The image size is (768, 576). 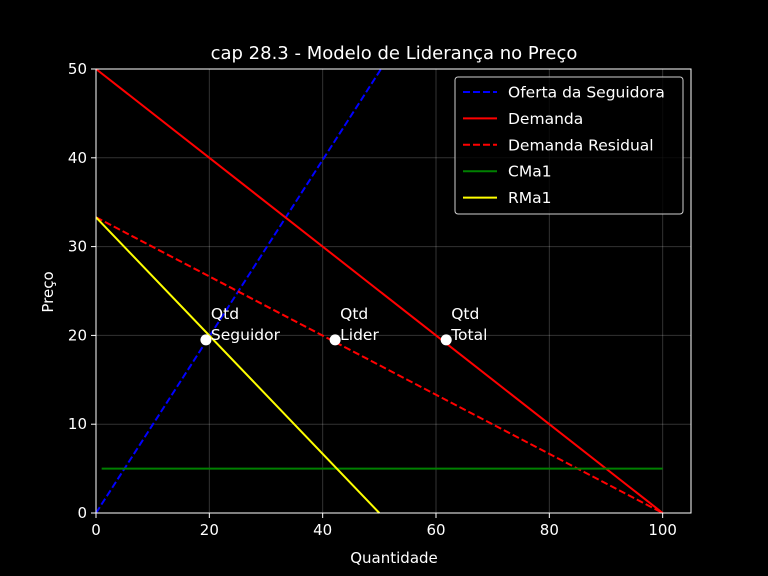 I want to click on legend-box, so click(x=569, y=145).